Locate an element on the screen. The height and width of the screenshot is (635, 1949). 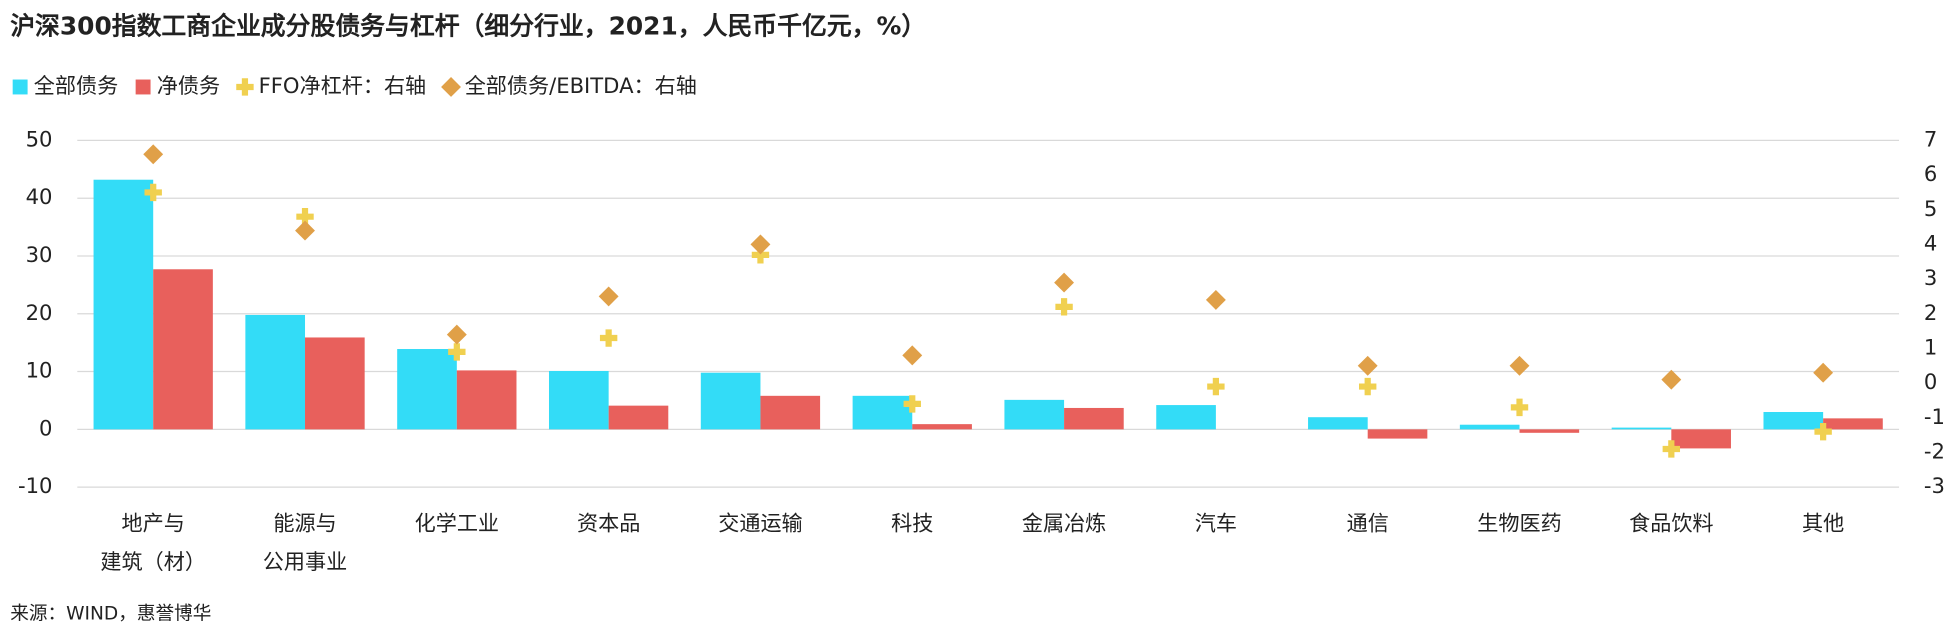
x-tick-label: 建筑（材） is located at coordinates (153, 561).